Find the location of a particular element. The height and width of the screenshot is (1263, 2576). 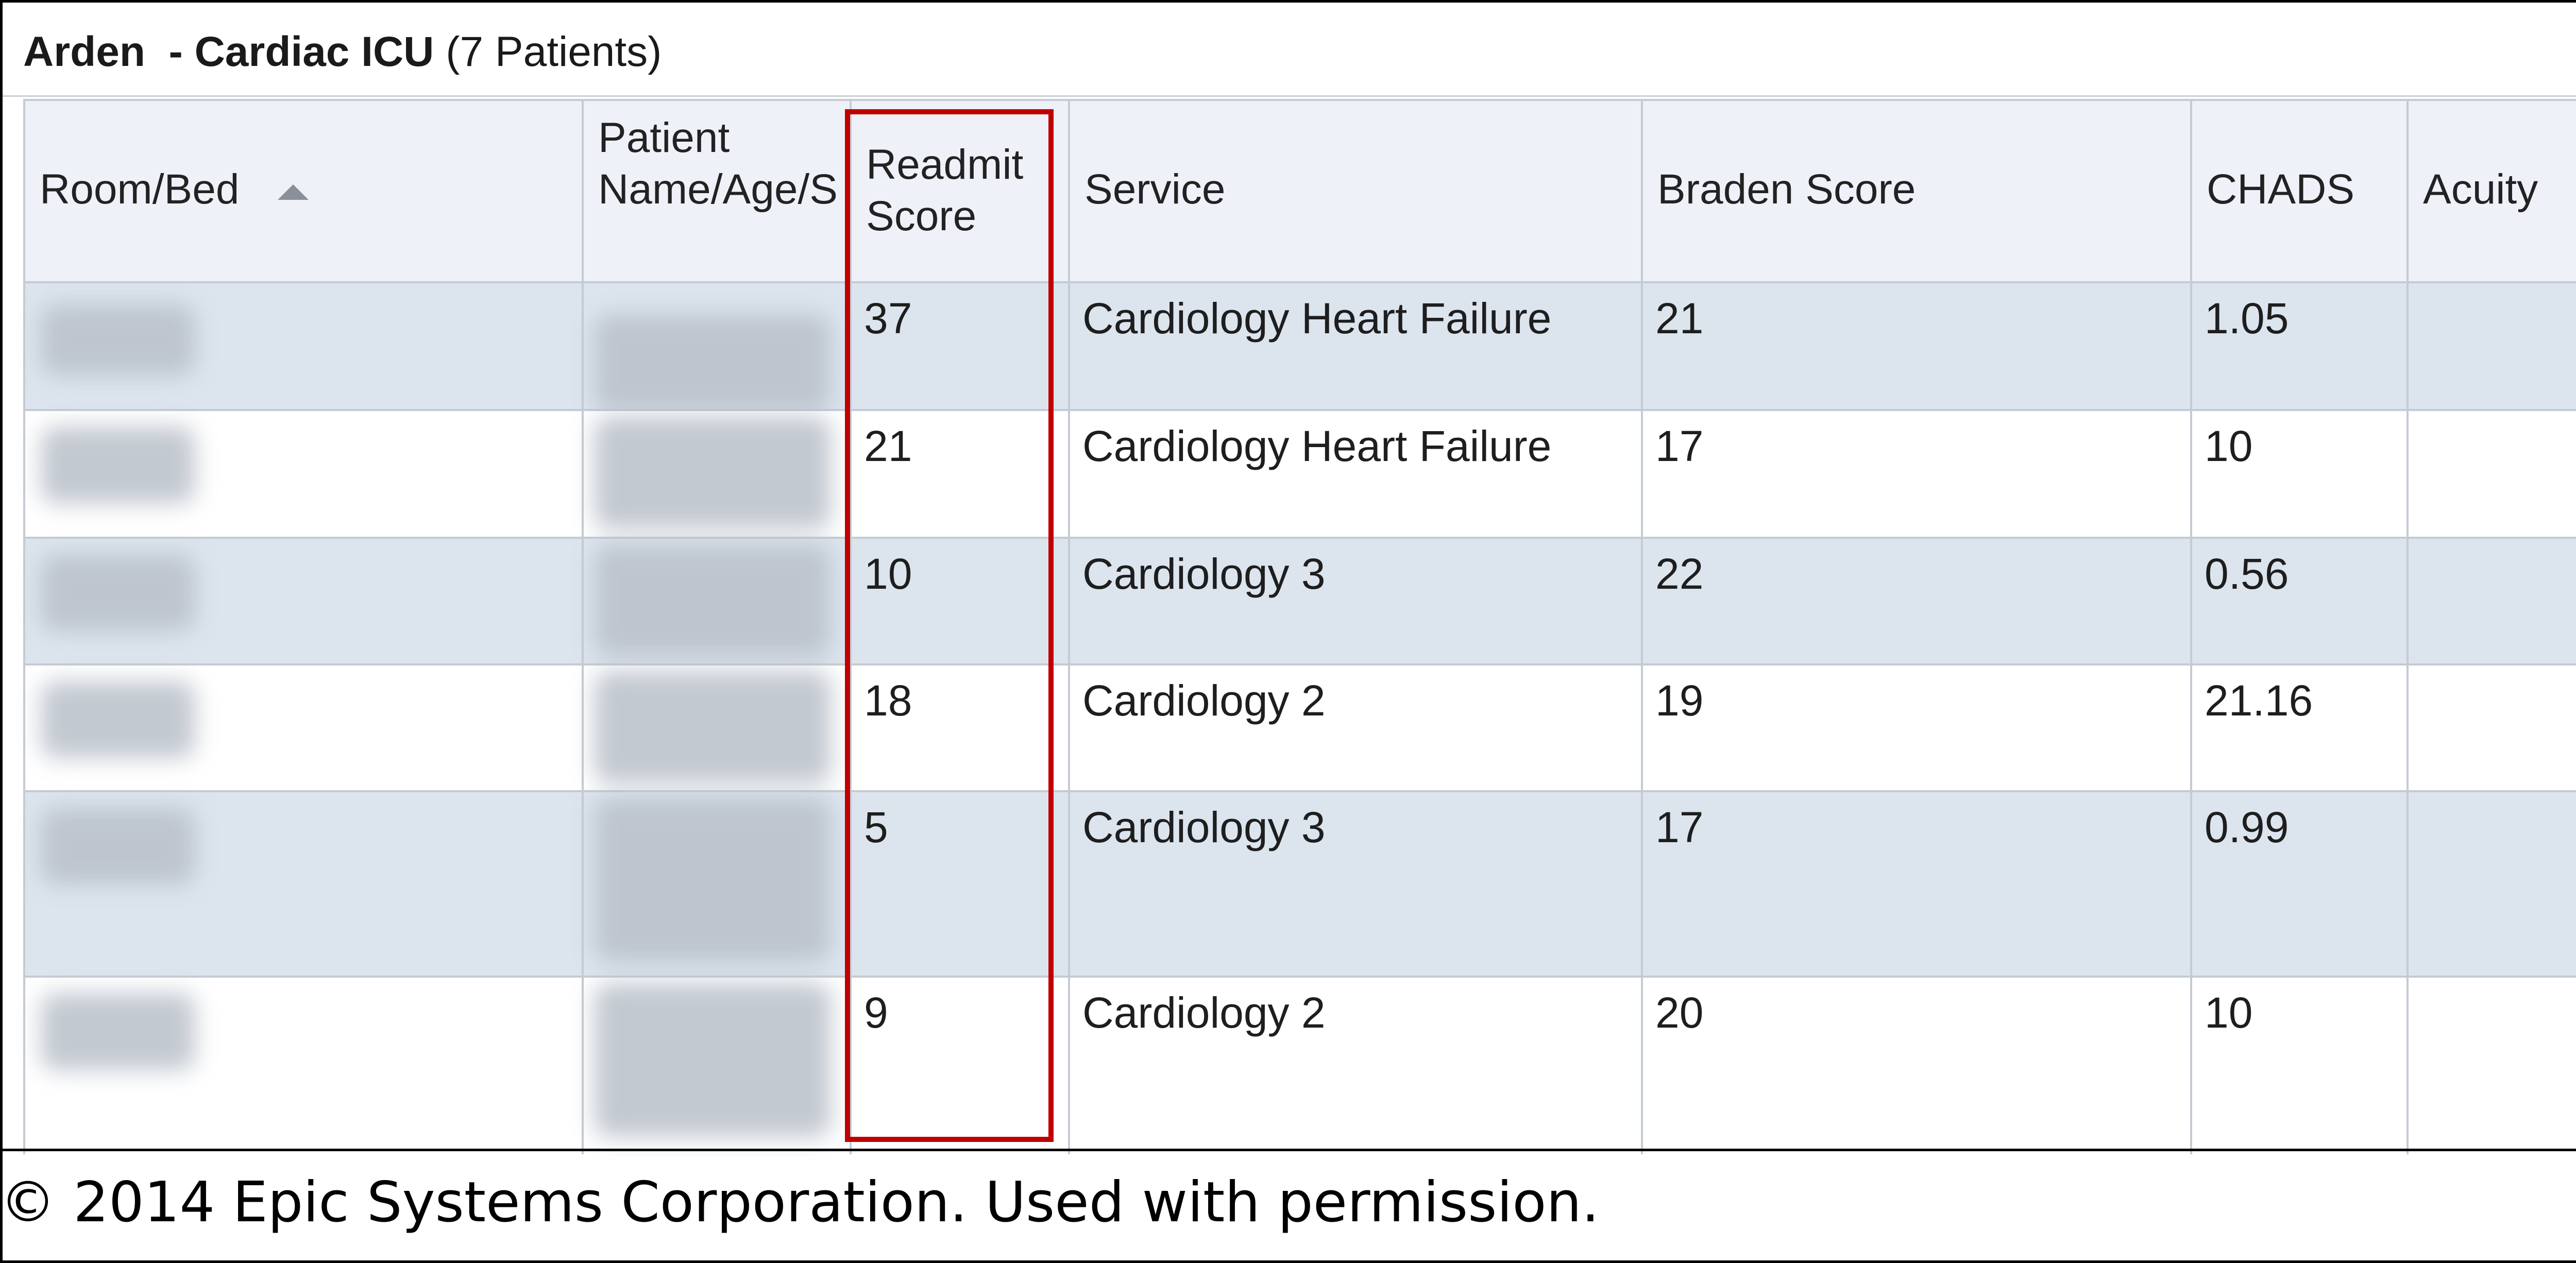

service-cell: Cardiology 3 is located at coordinates (1356, 884).